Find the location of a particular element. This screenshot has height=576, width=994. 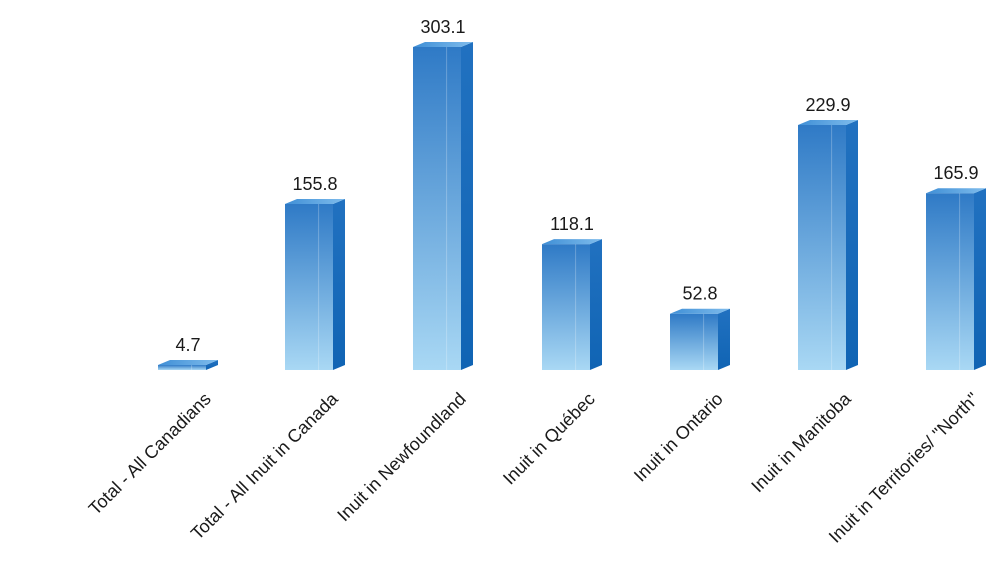

data-label: 4.7 is located at coordinates (187, 345).